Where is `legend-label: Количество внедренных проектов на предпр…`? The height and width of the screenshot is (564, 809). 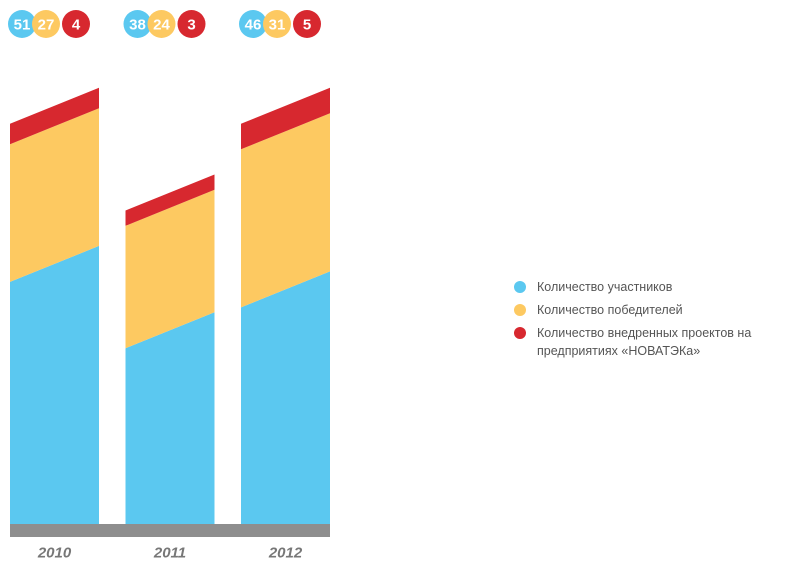 legend-label: Количество внедренных проектов на предпр… is located at coordinates (644, 342).